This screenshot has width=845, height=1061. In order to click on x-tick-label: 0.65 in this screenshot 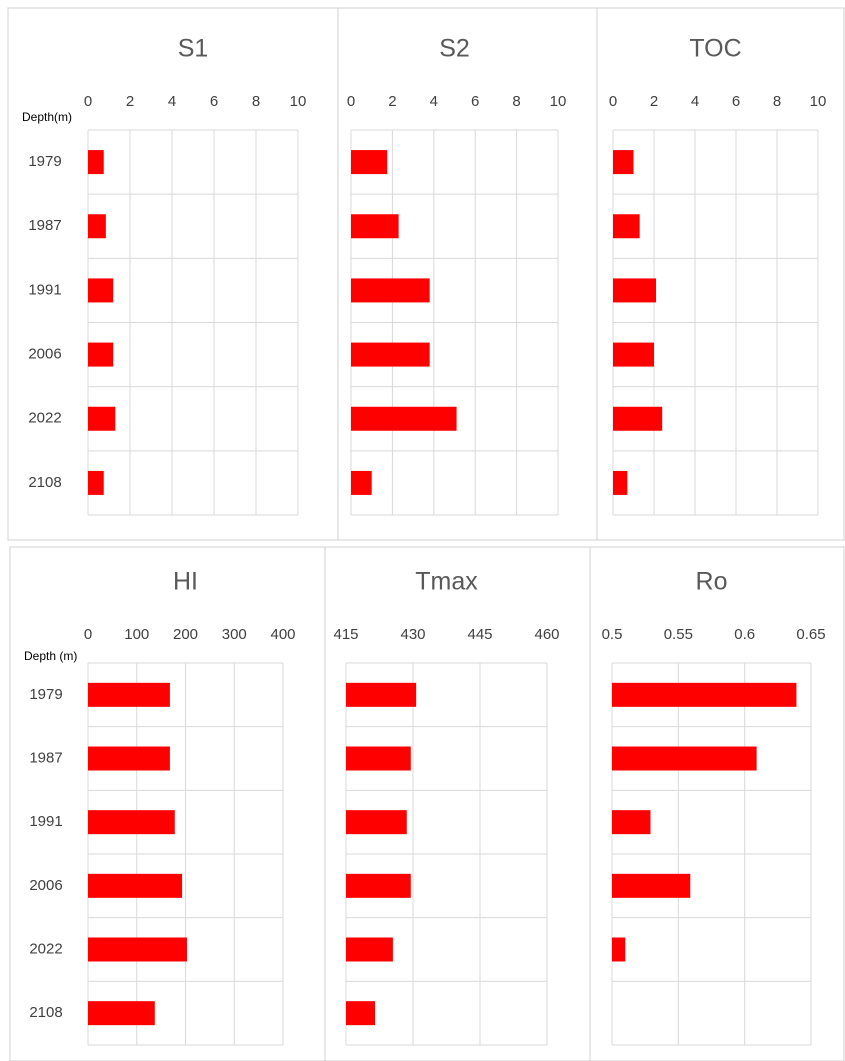, I will do `click(810, 634)`.